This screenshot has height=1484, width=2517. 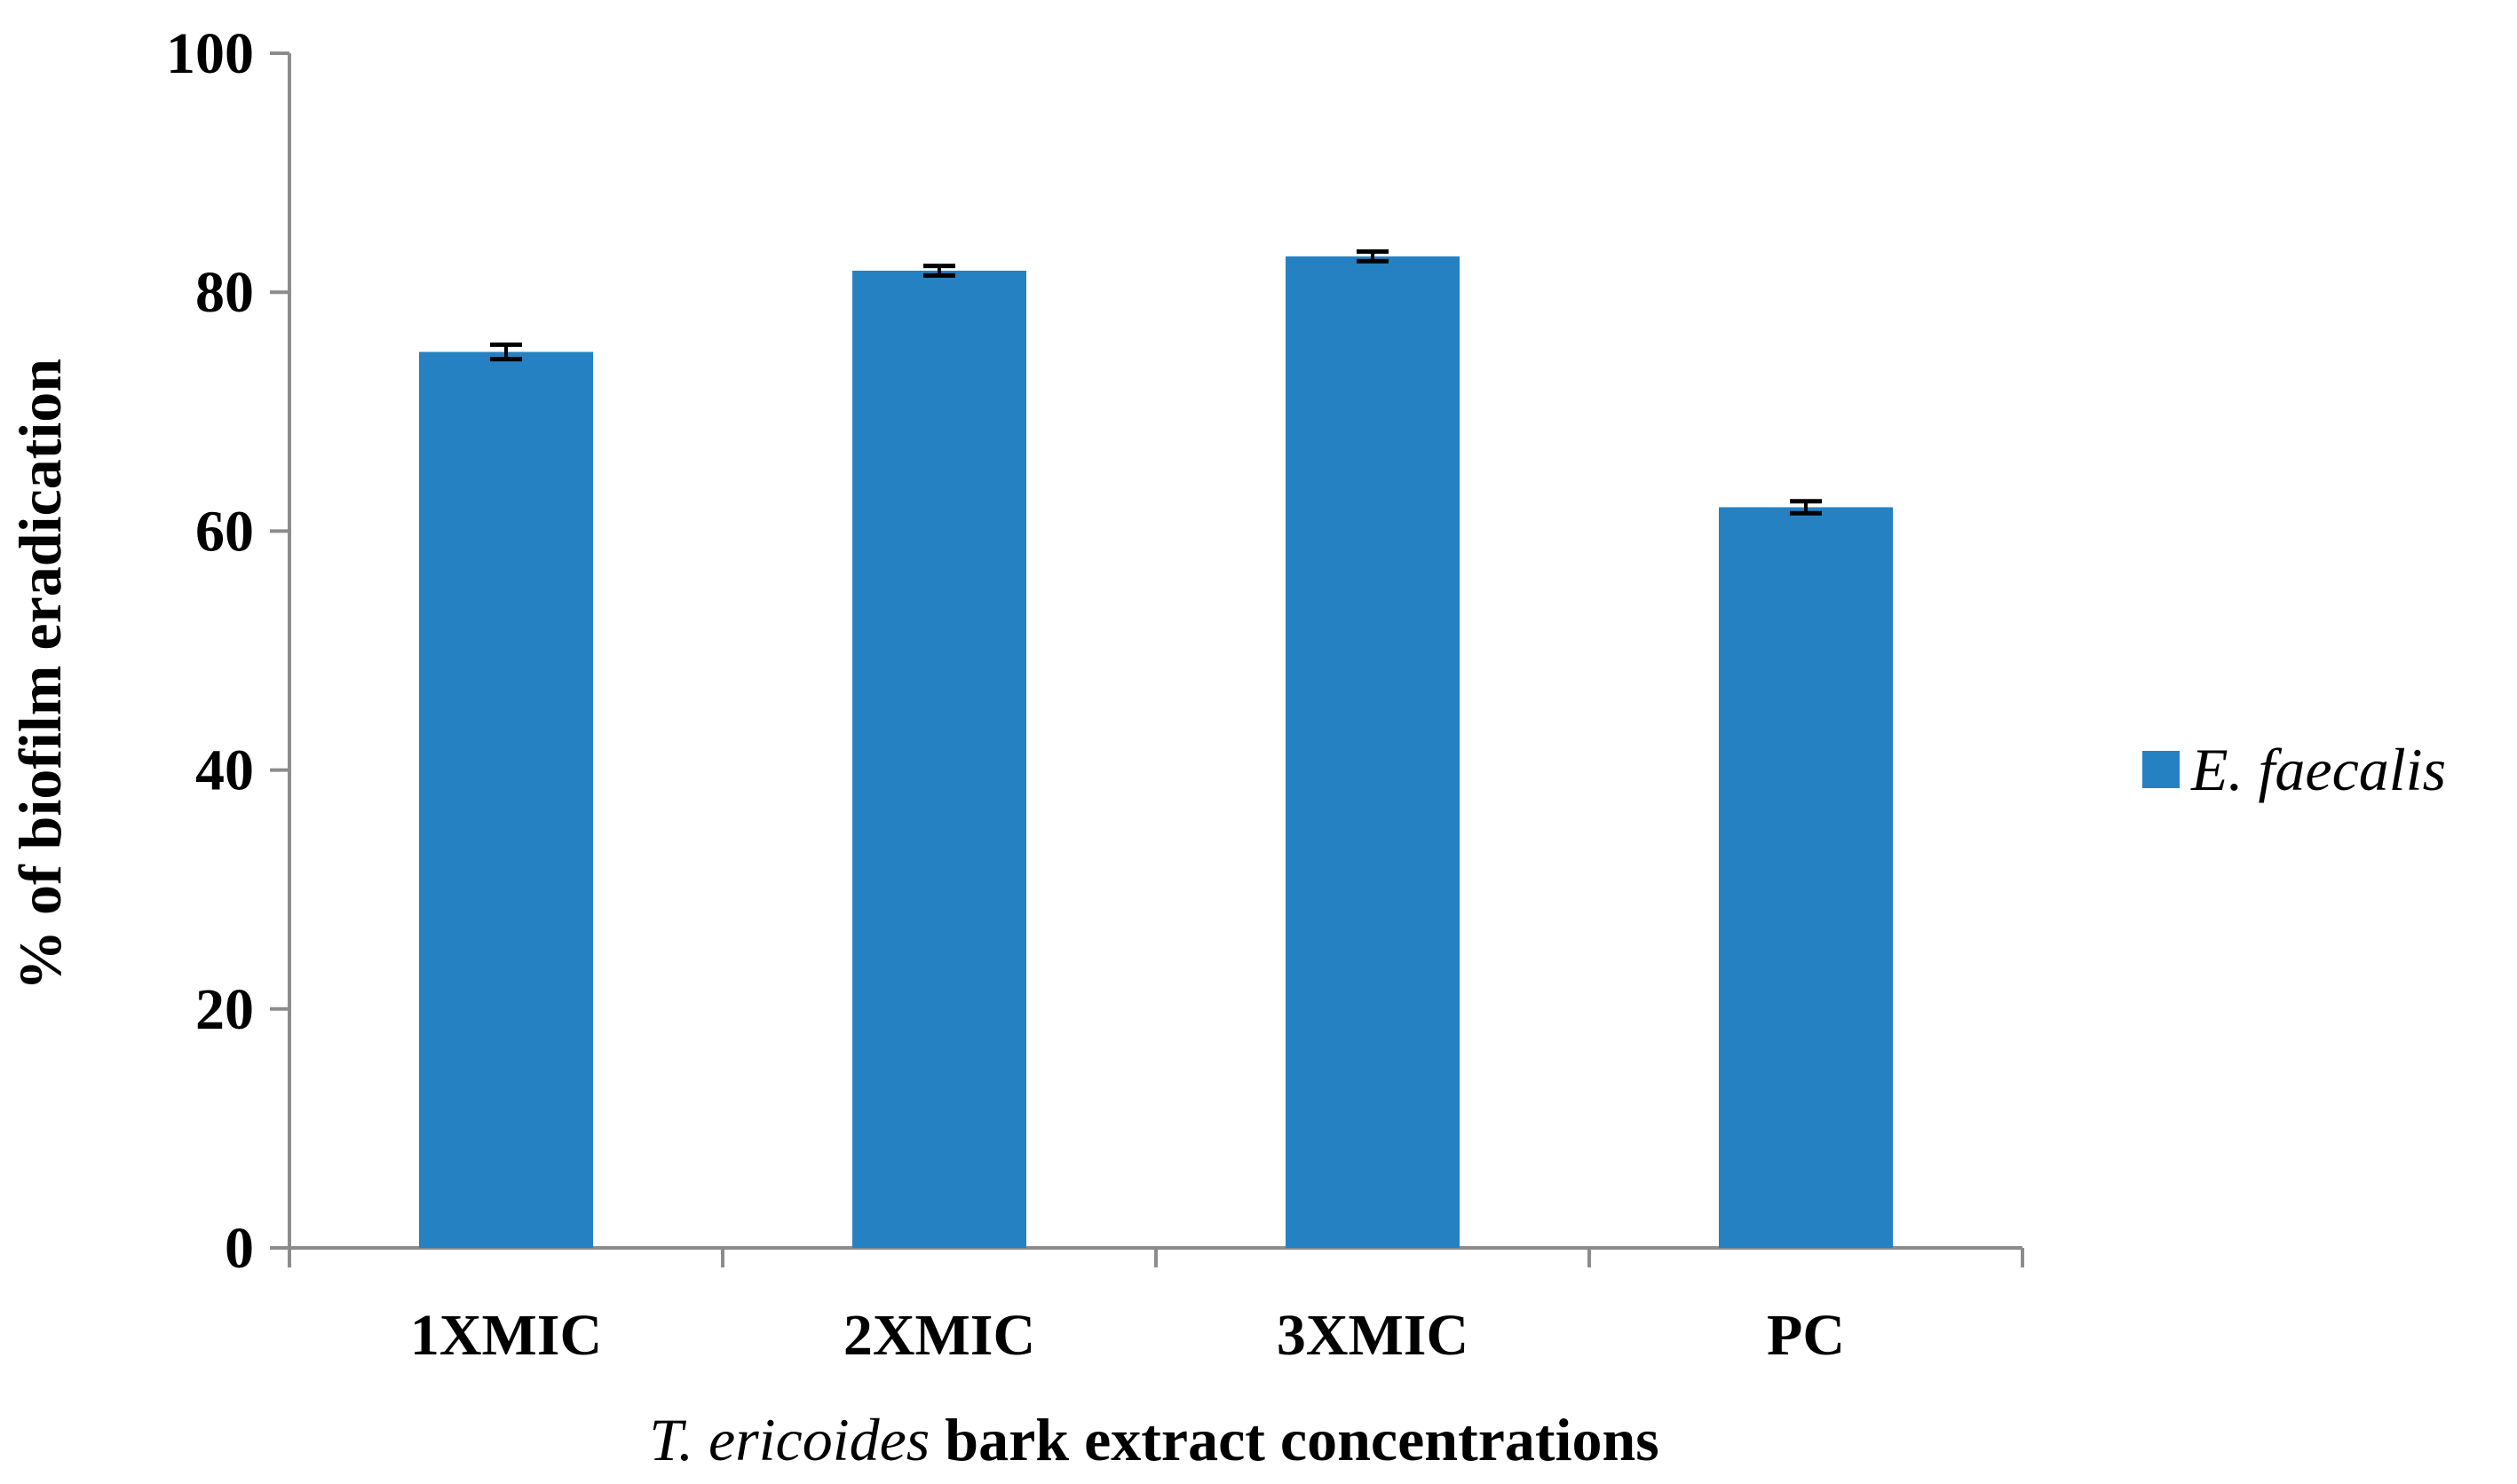 What do you see at coordinates (1806, 508) in the screenshot?
I see `error-bar-pc` at bounding box center [1806, 508].